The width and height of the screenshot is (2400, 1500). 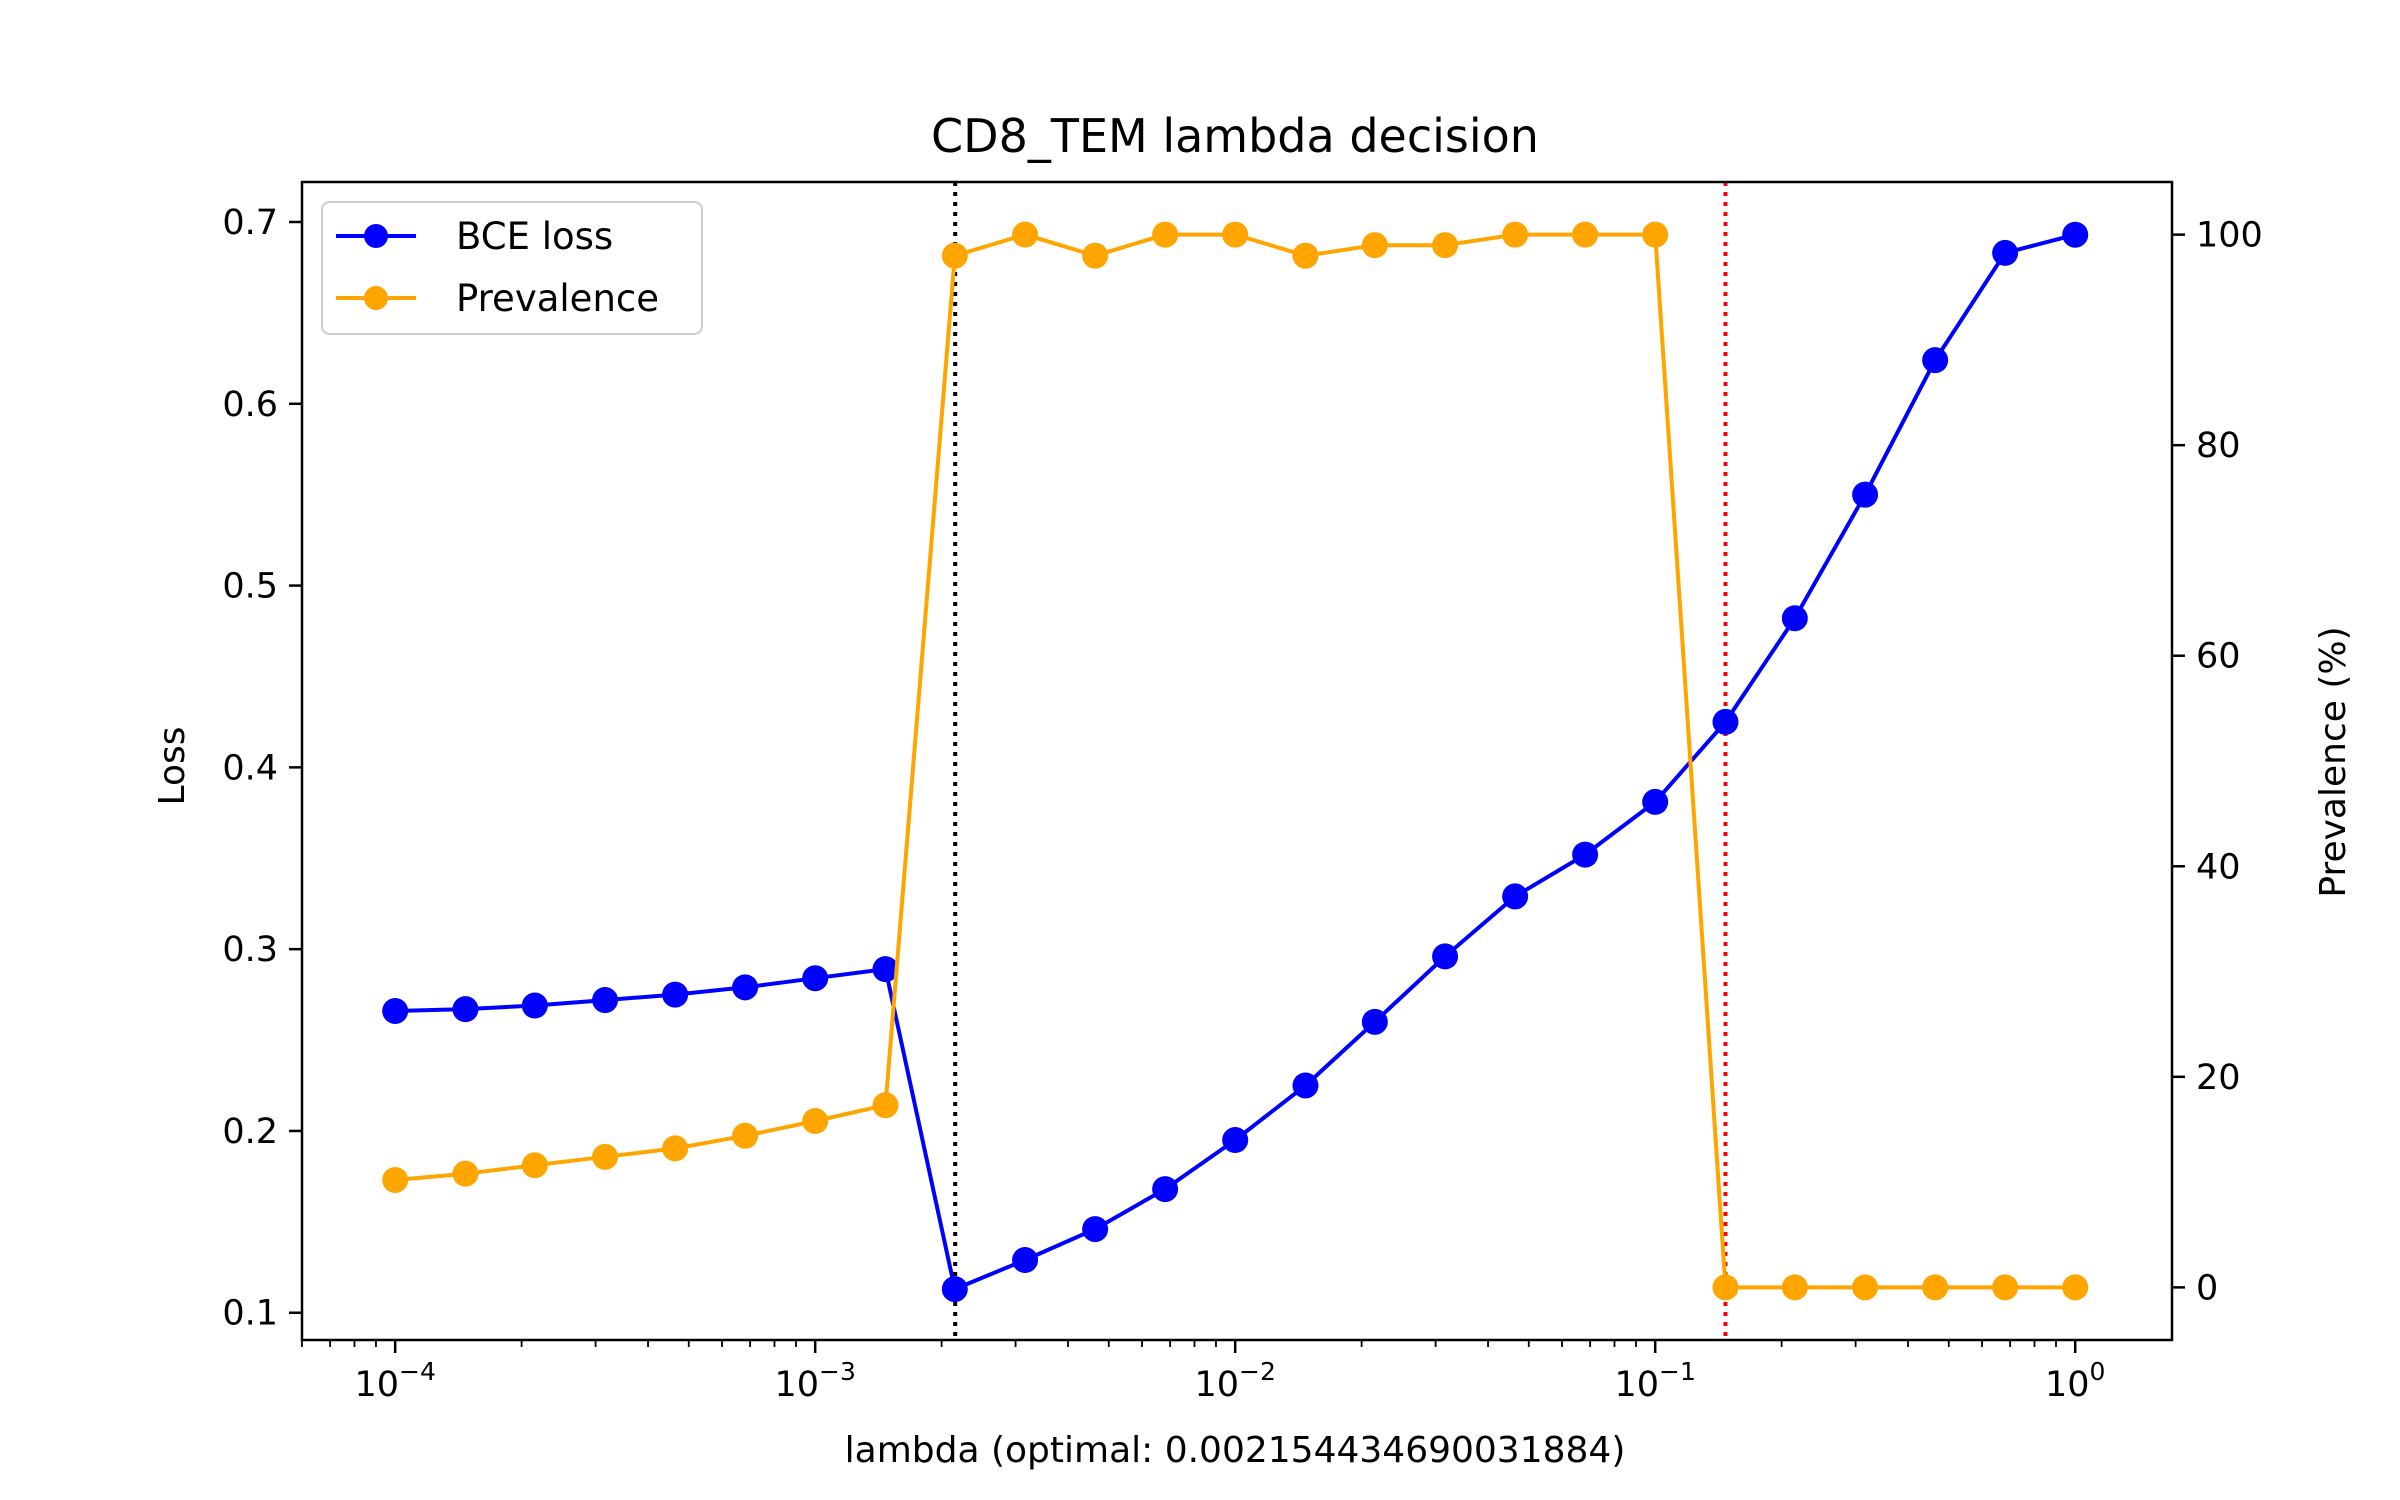 I want to click on y-right-tick-label-2: 40, so click(x=2218, y=867).